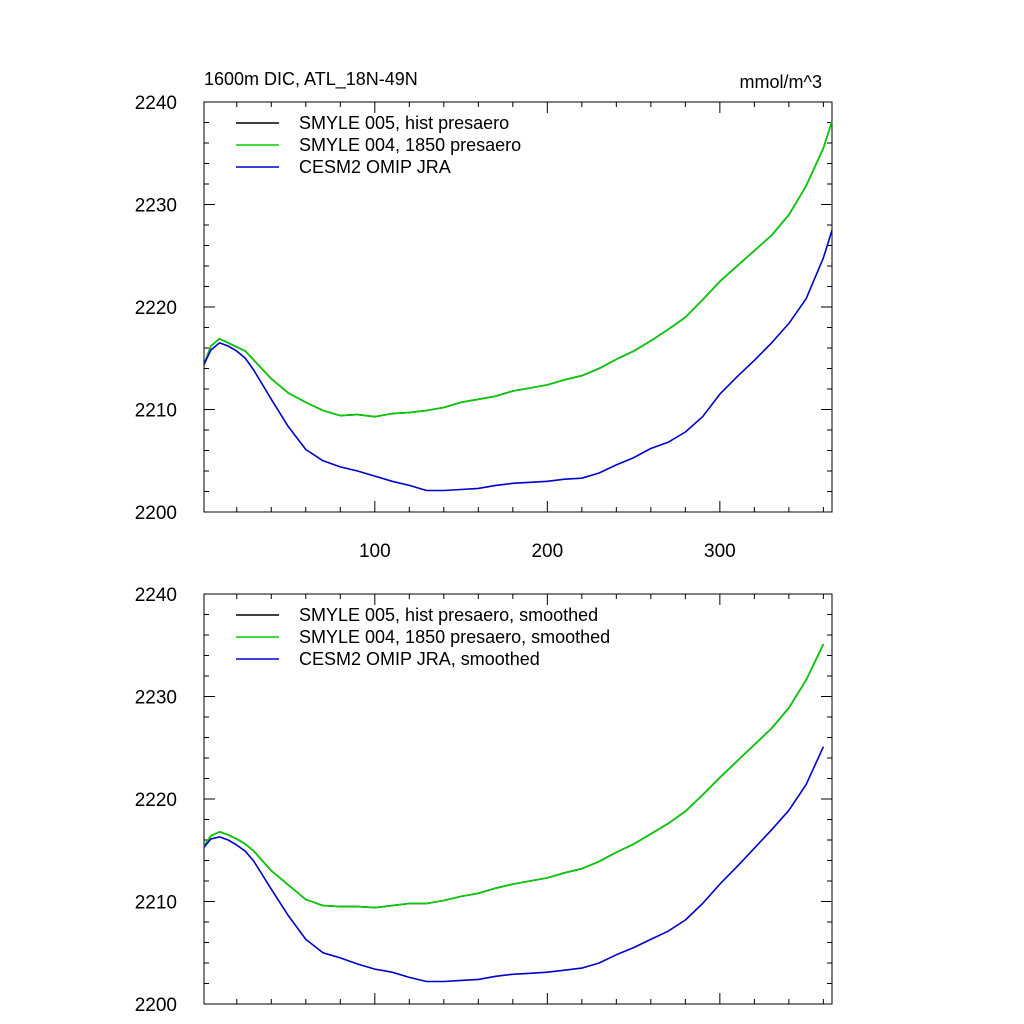 Image resolution: width=1024 pixels, height=1024 pixels. What do you see at coordinates (375, 551) in the screenshot?
I see `x-tick-label: 100` at bounding box center [375, 551].